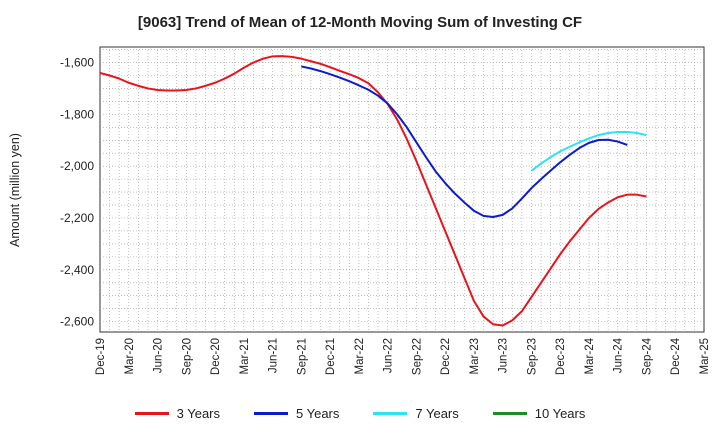 This screenshot has width=720, height=440. Describe the element at coordinates (705, 356) in the screenshot. I see `x-tick-label: Mar-25` at that location.